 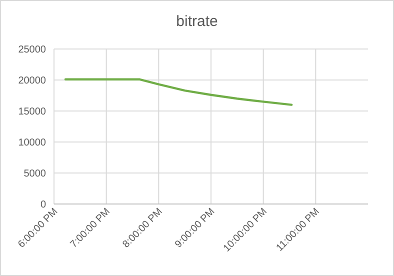 I want to click on y-tick-label: 10000, so click(x=32, y=143).